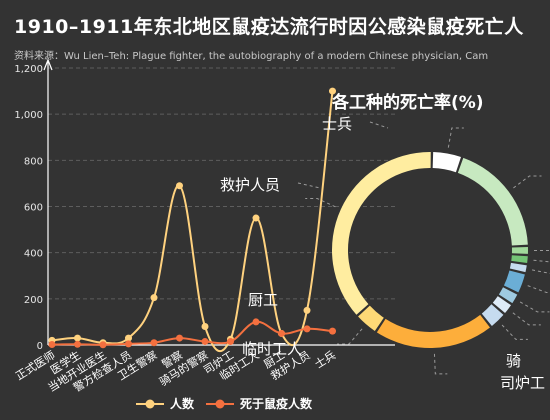 The height and width of the screenshot is (420, 550). What do you see at coordinates (276, 403) in the screenshot?
I see `legend-label: 死于鼠疫人数` at bounding box center [276, 403].